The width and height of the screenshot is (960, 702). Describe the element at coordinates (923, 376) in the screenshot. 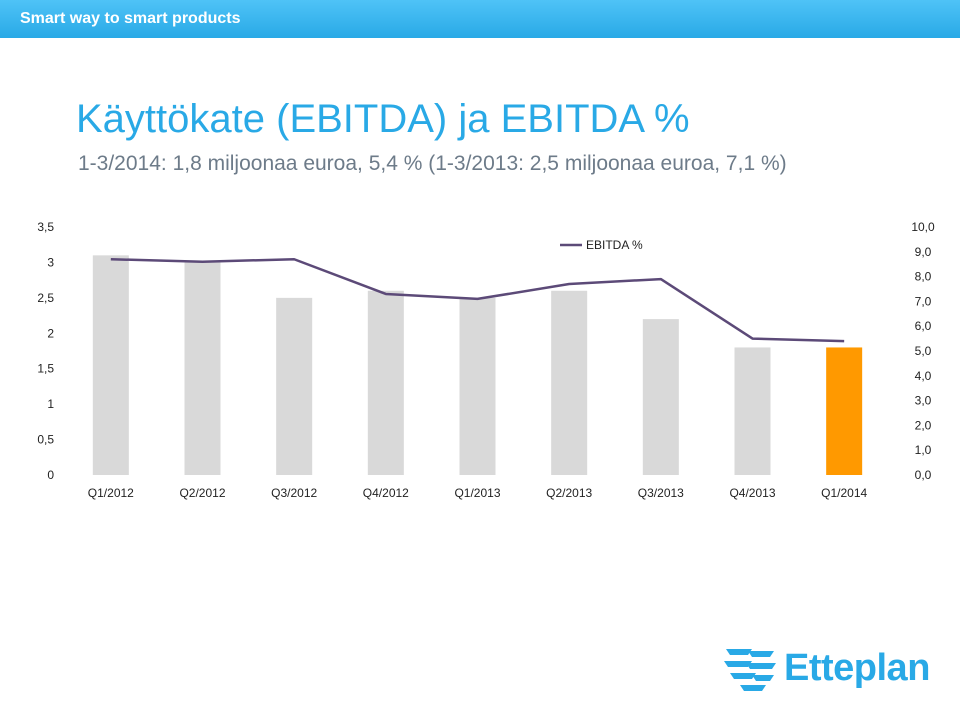

I see `y-right-tick-label: 4,0` at that location.